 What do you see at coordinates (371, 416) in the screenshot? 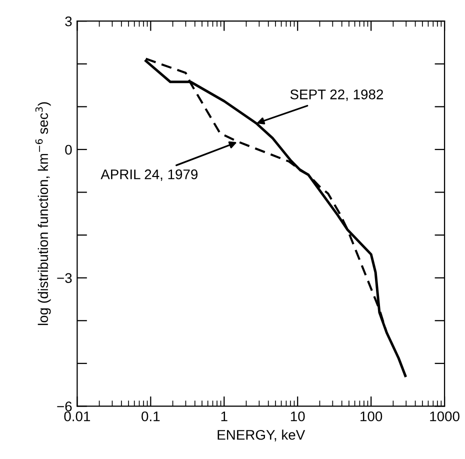
I see `x-tick-label: 100` at bounding box center [371, 416].